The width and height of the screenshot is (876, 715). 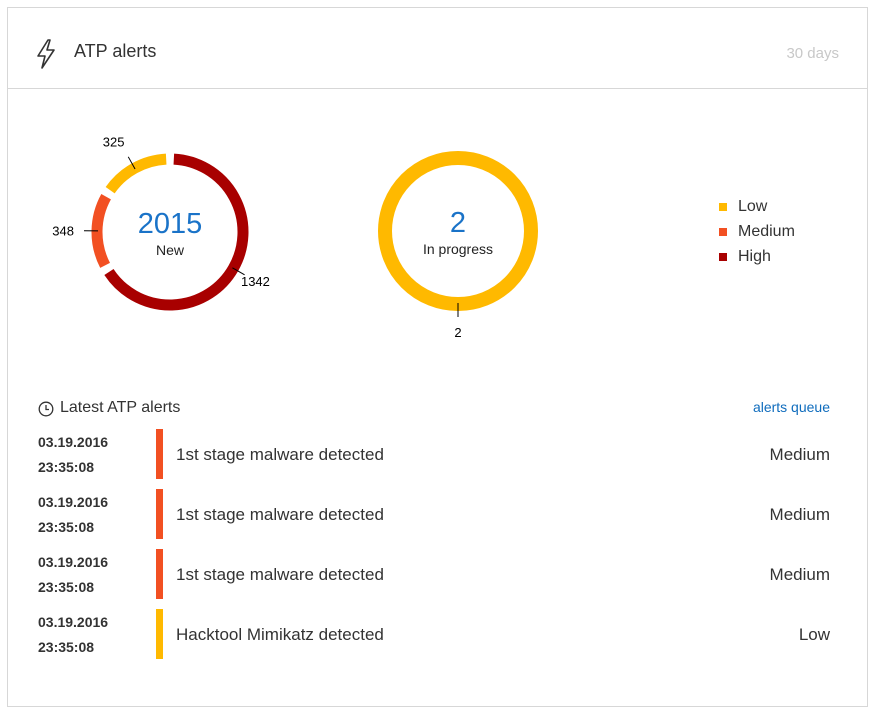 What do you see at coordinates (753, 206) in the screenshot?
I see `legend-label: Low` at bounding box center [753, 206].